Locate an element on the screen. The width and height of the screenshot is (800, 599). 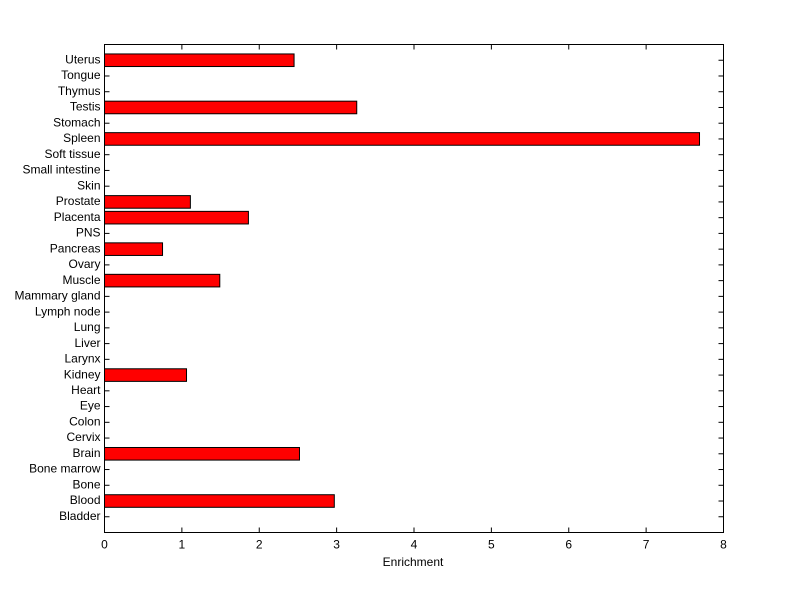
y-tick-label: Cervix is located at coordinates (83, 437).